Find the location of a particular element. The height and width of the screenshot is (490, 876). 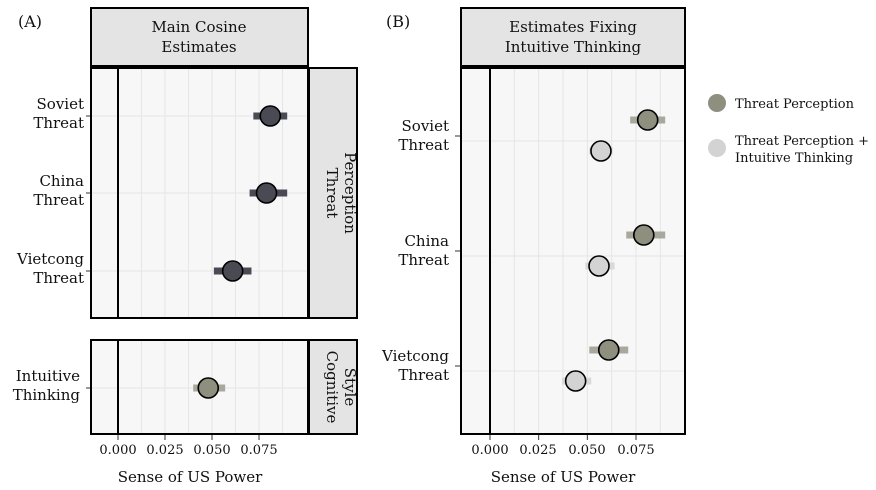

panel-a-row-label-vietcong-2: Threat is located at coordinates (58, 278).